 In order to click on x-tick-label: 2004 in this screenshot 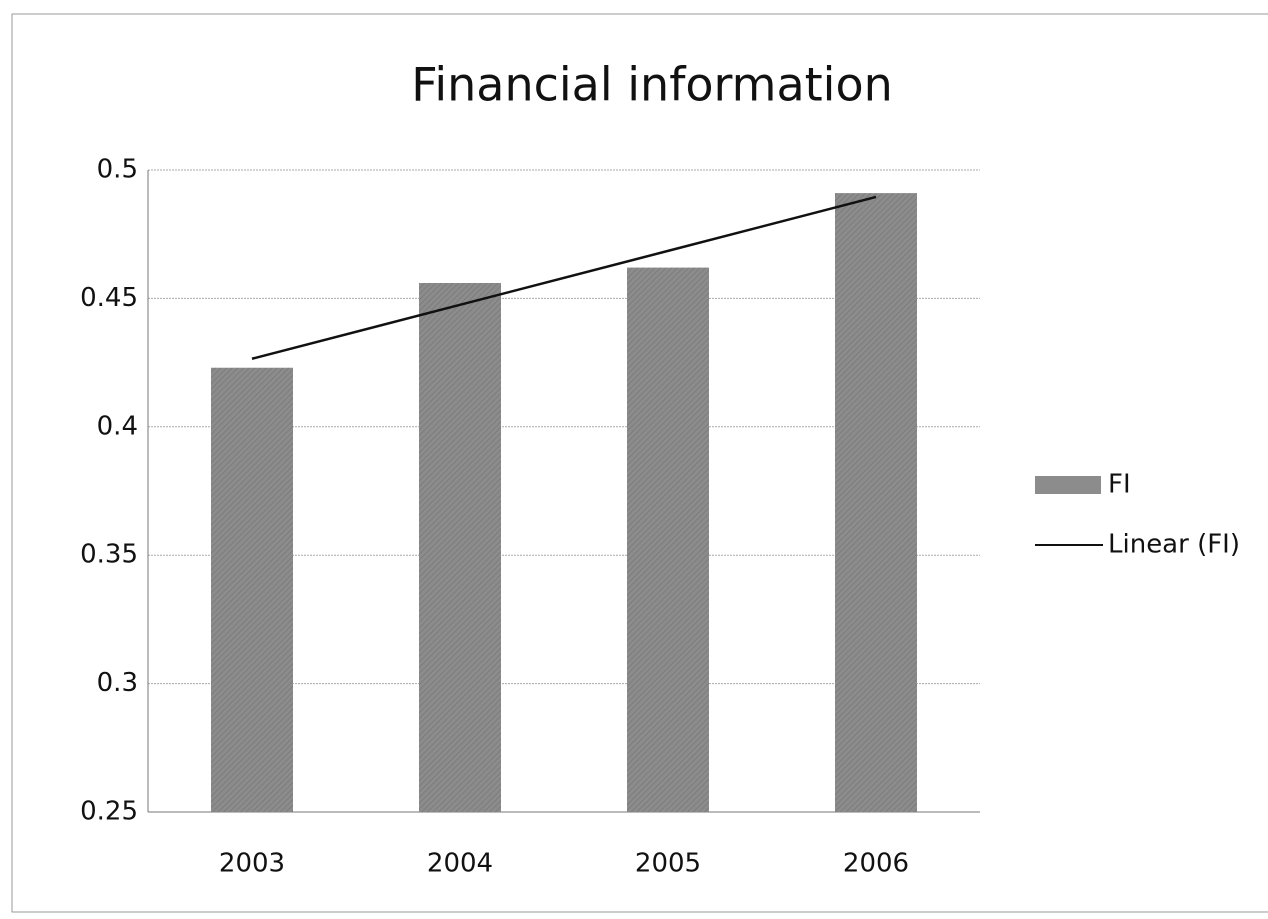, I will do `click(460, 864)`.